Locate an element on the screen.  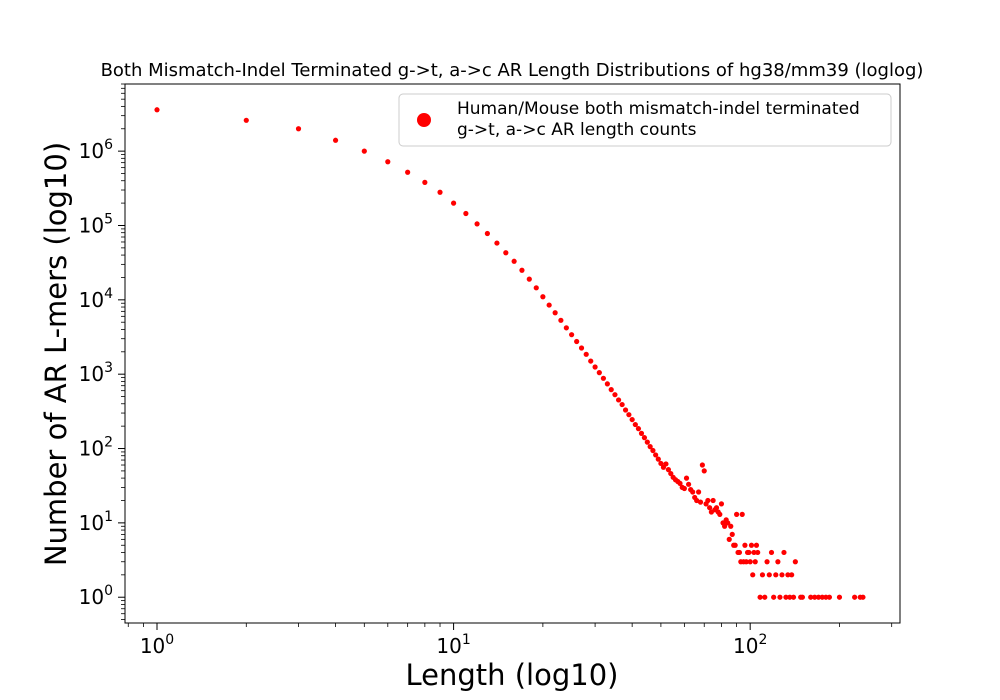
legend-marker is located at coordinates (424, 120).